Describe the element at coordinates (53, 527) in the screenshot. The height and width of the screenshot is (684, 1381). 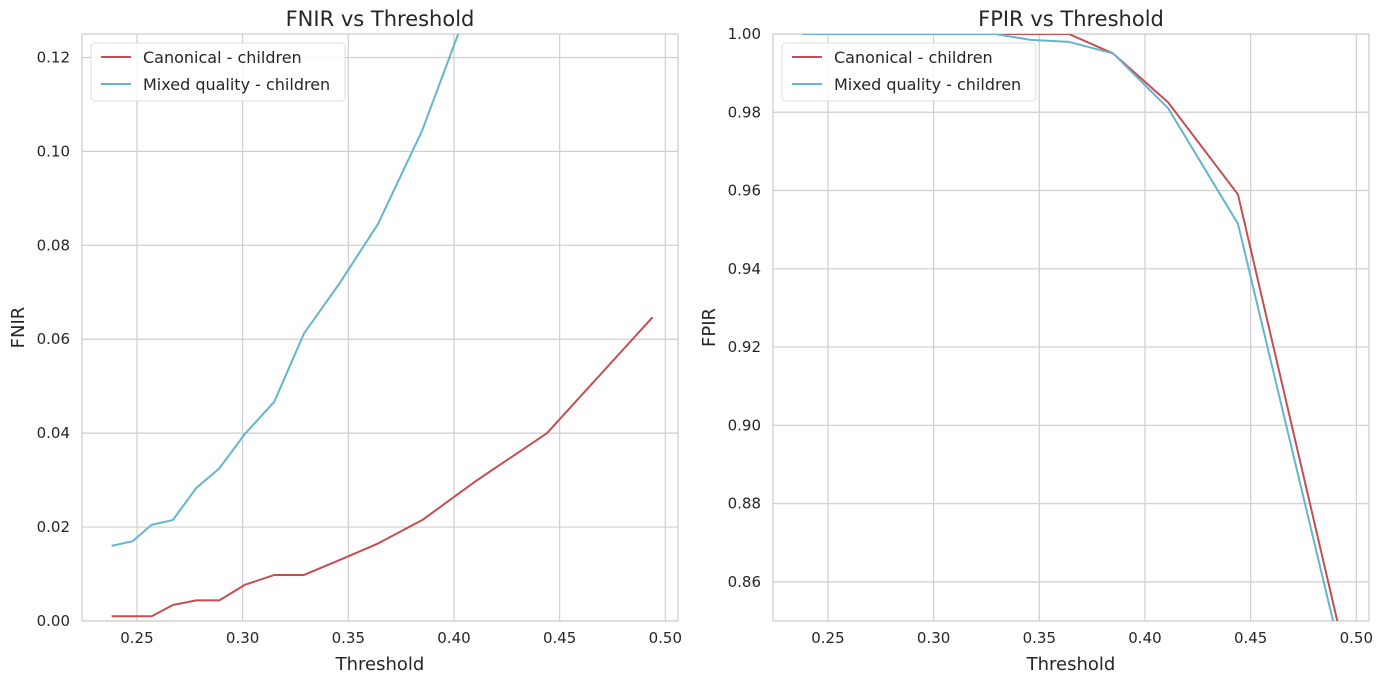
I see `y-tick-label: 0.02` at that location.